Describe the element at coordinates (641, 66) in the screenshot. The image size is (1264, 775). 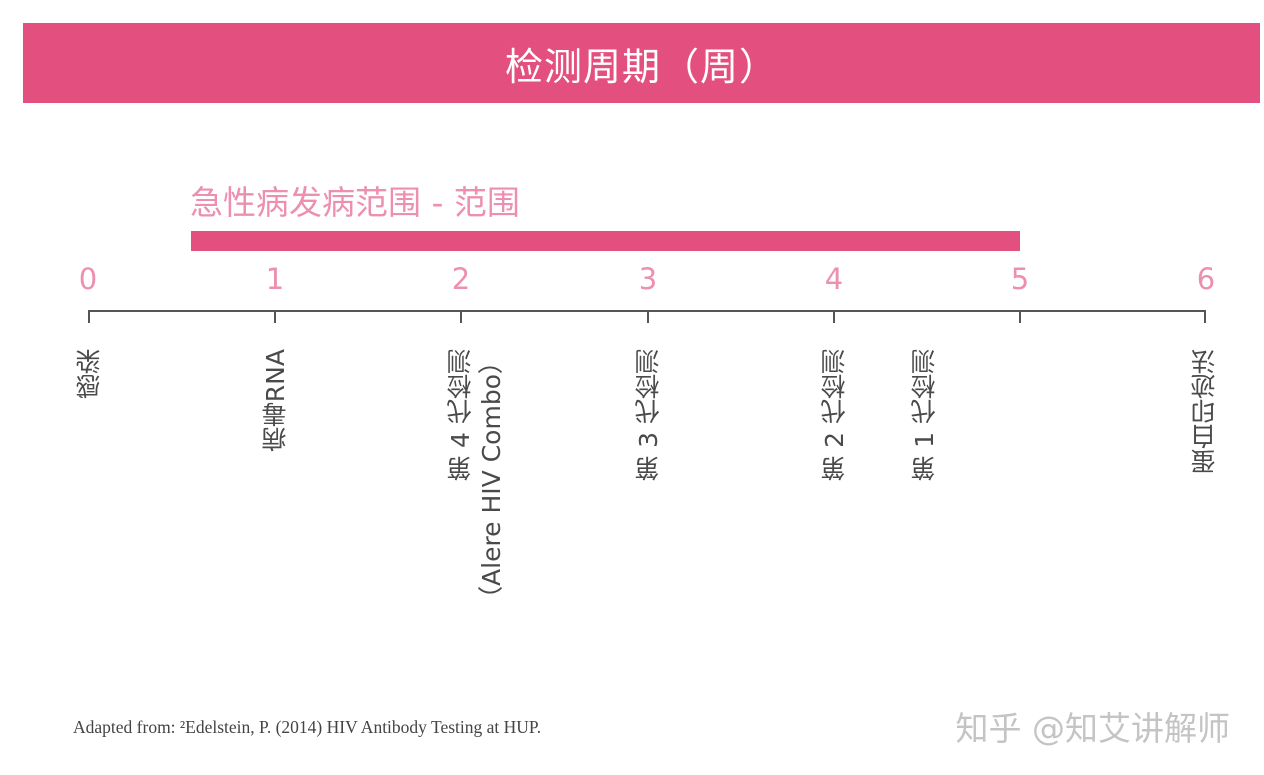
I see `page-title: 检测周期（周）` at that location.